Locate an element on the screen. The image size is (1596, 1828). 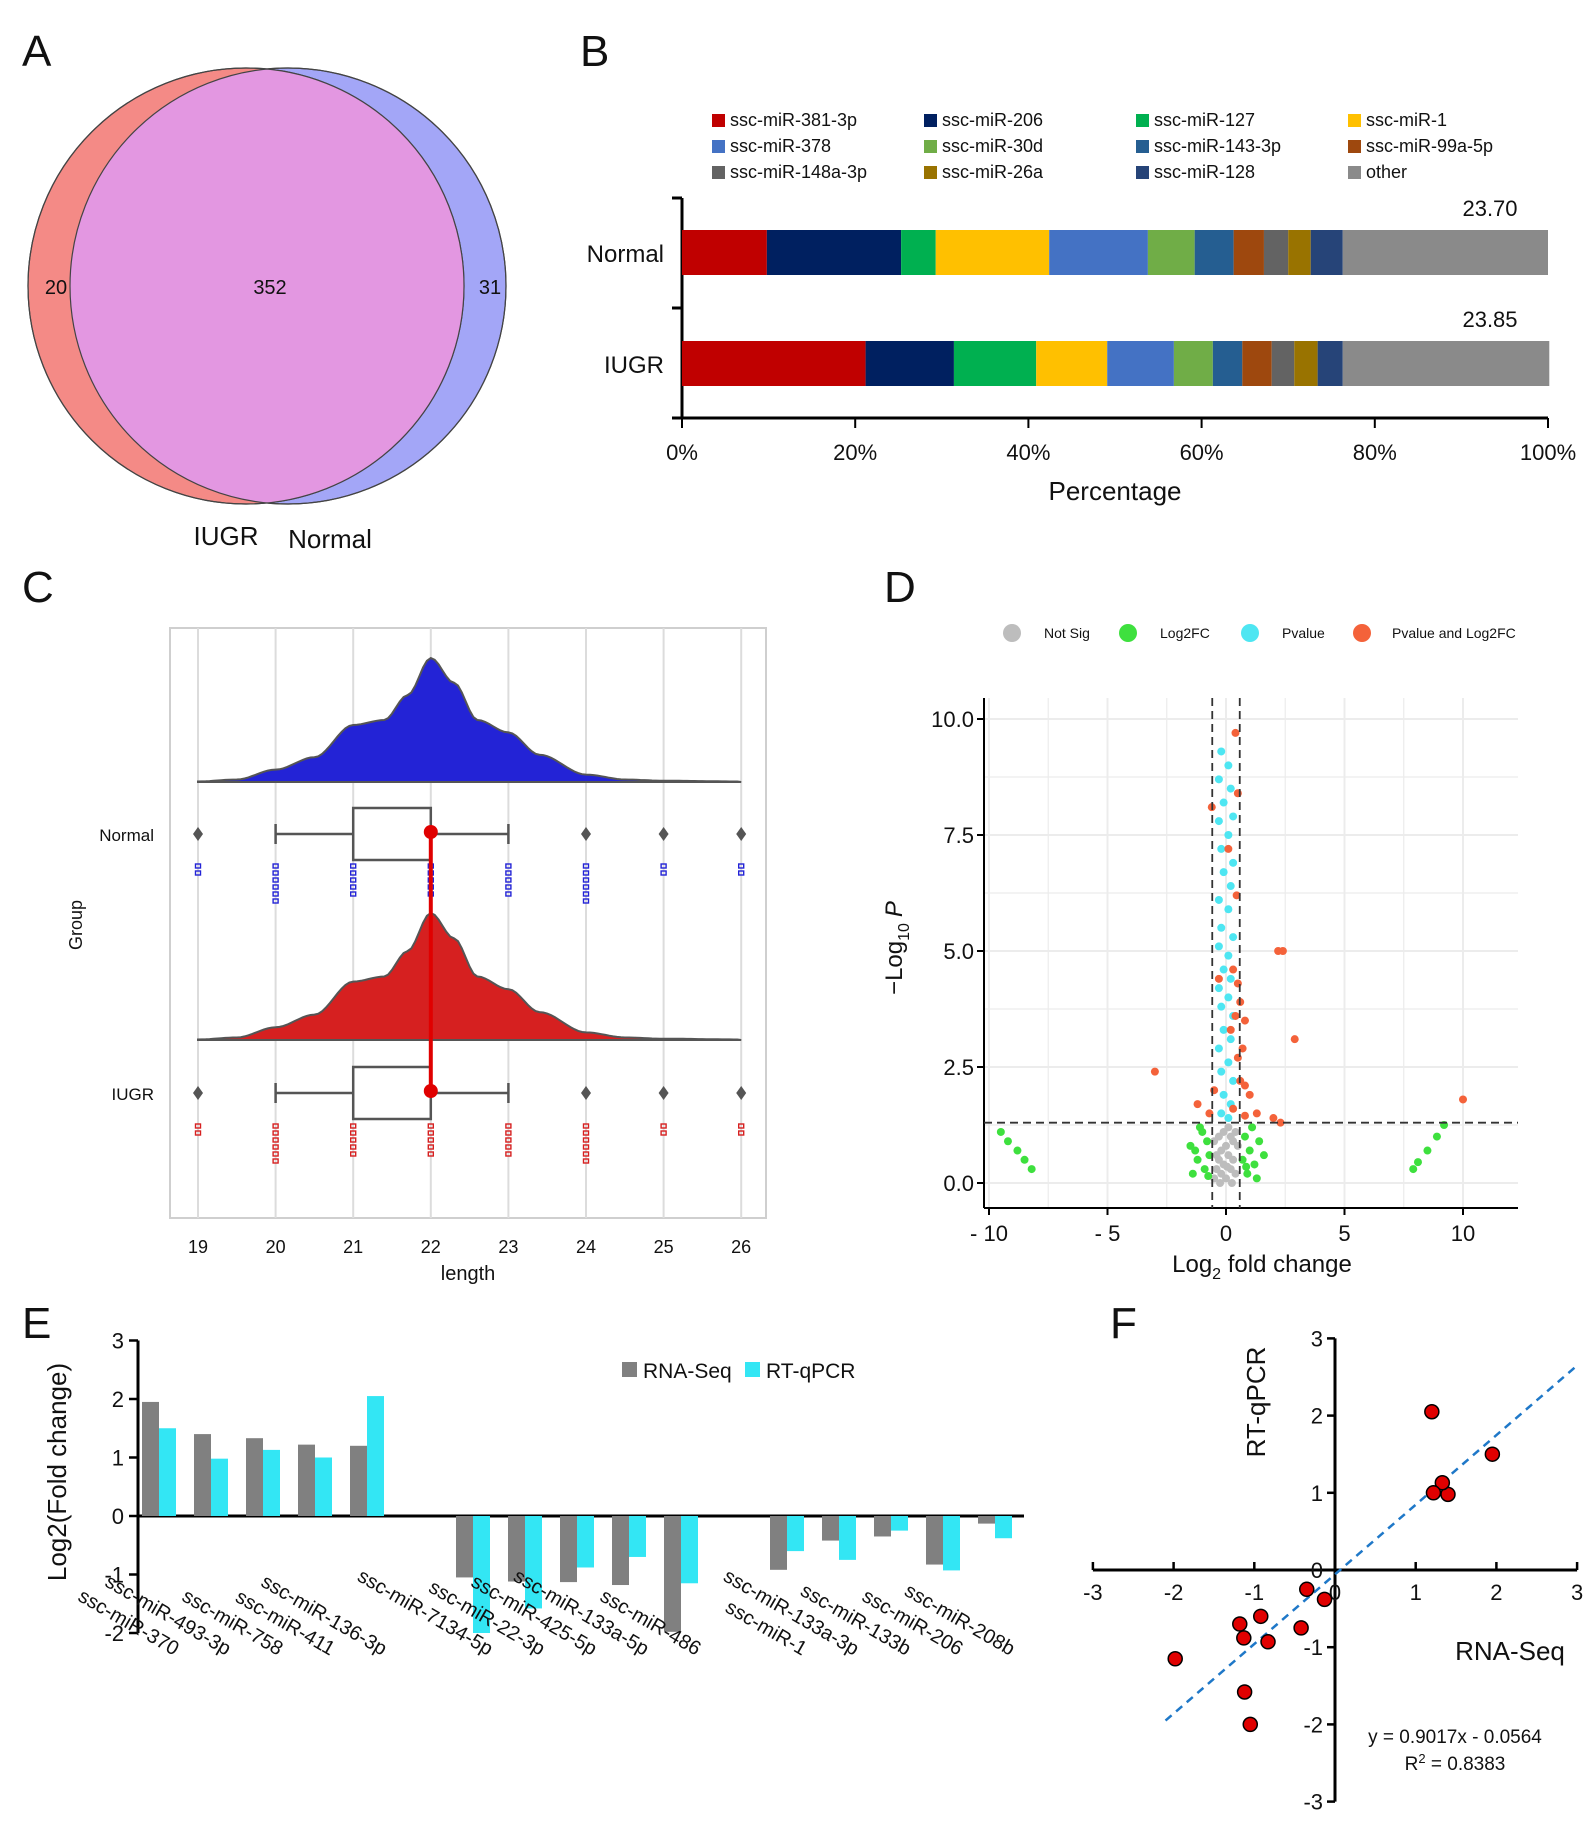
y-tick-label: -1 is located at coordinates (114, 1575).